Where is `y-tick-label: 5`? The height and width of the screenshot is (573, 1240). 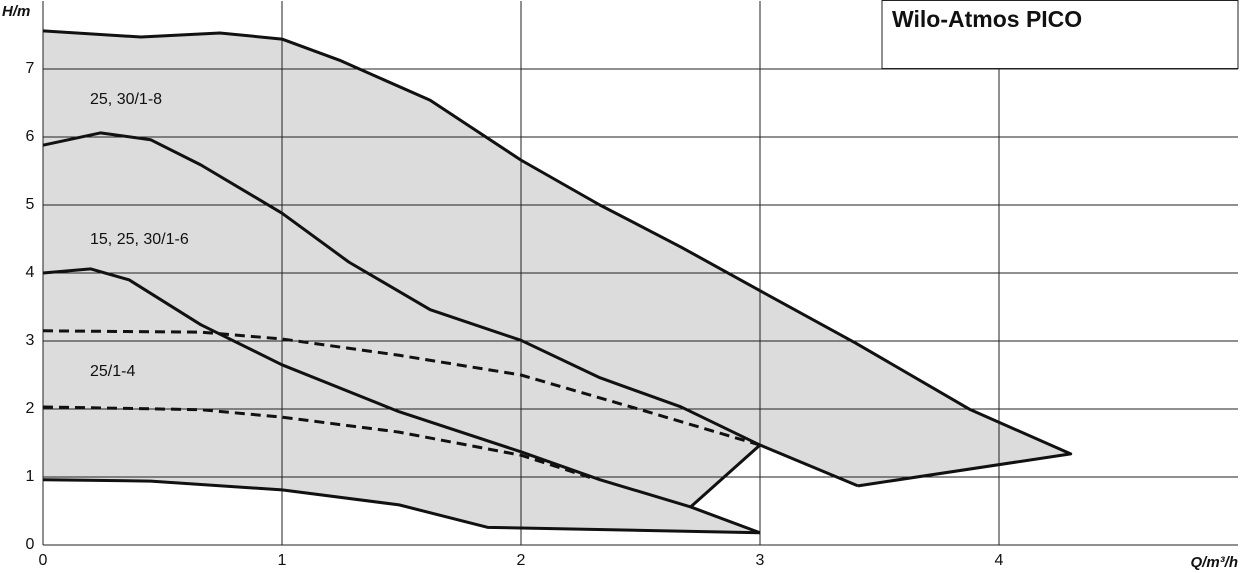 y-tick-label: 5 is located at coordinates (30, 204).